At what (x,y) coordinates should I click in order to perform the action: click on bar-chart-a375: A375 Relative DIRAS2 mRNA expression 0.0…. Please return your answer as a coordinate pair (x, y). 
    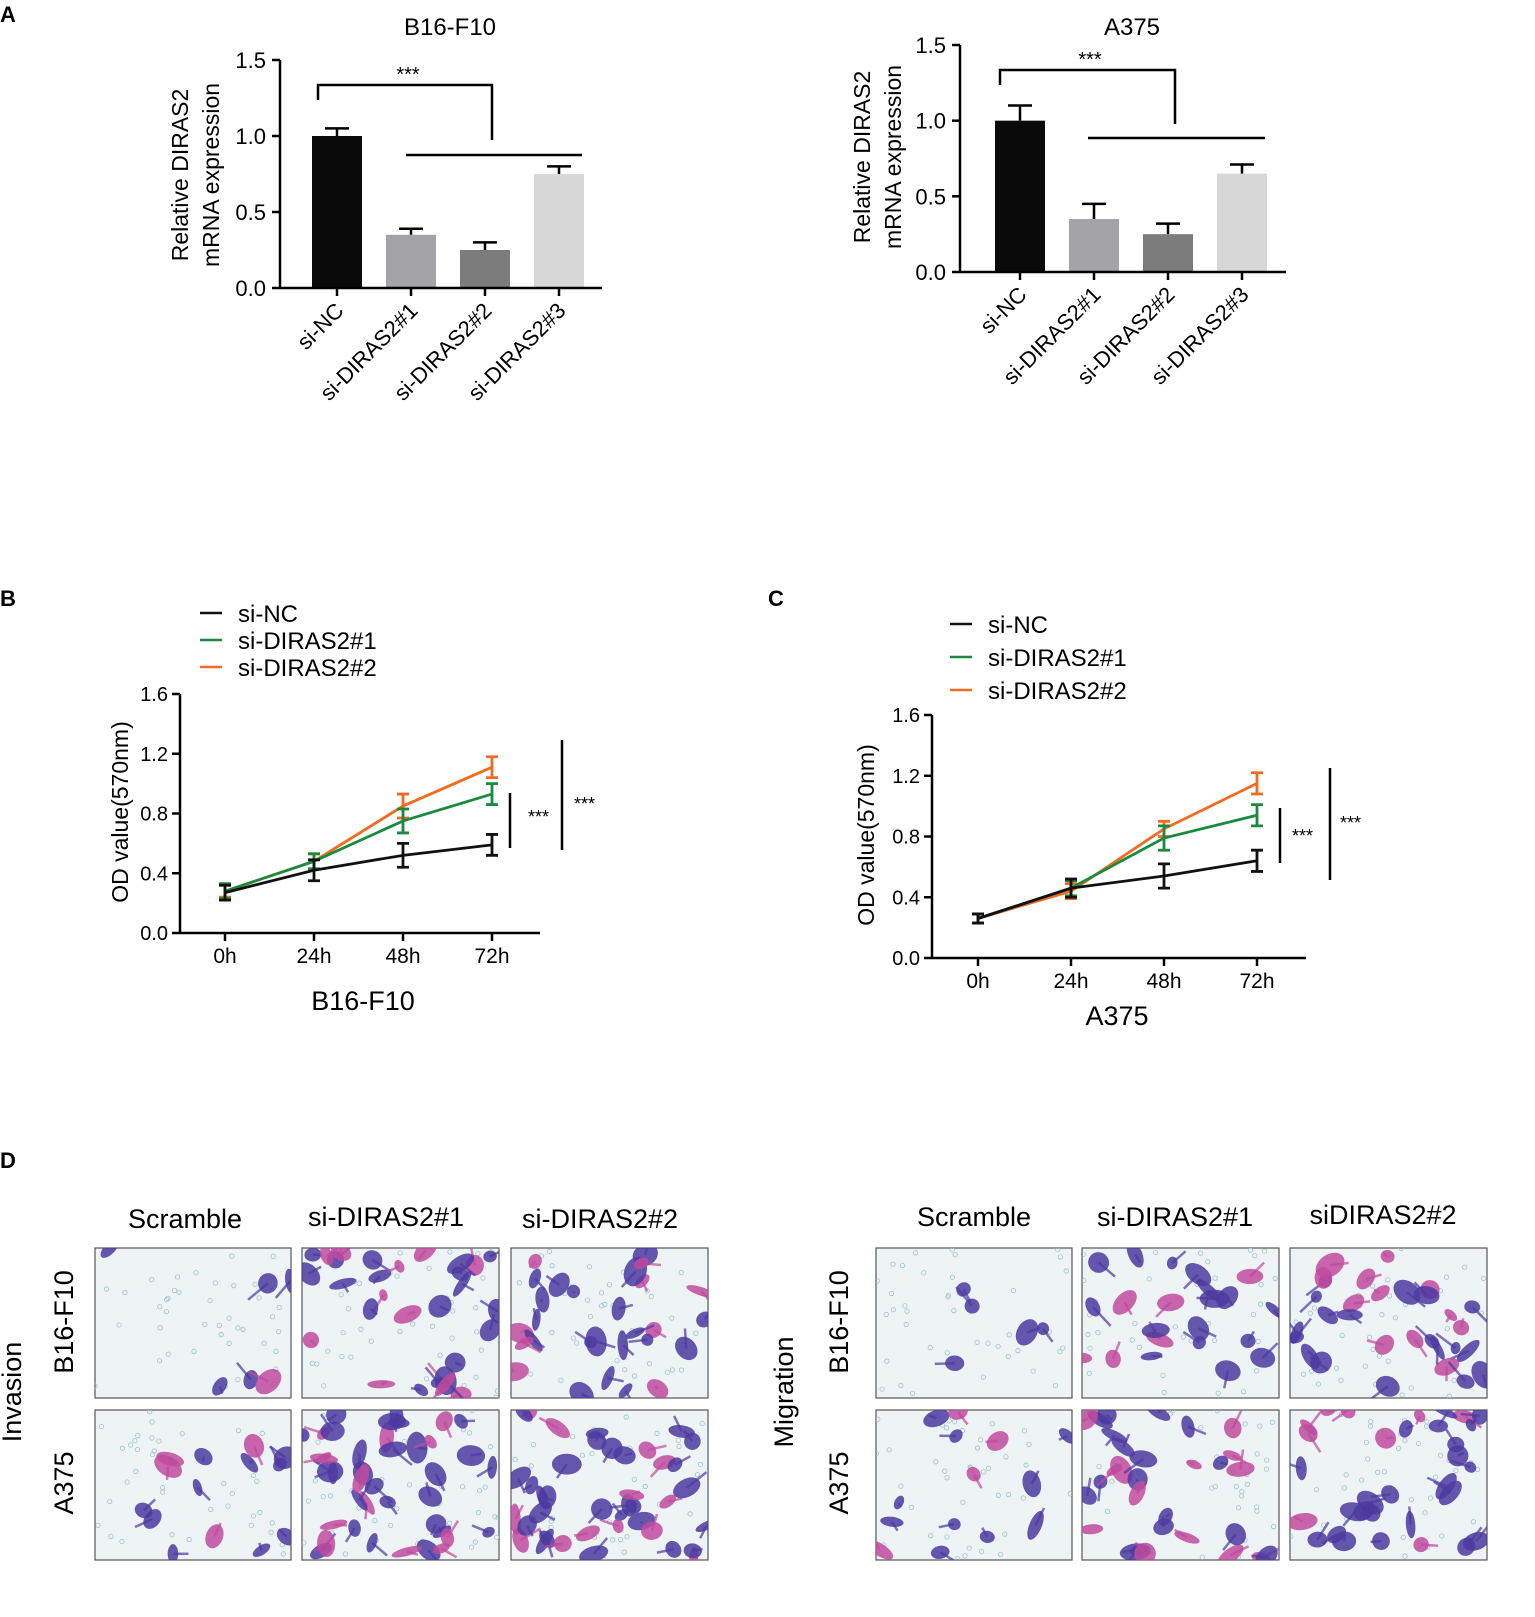
    Looking at the image, I should click on (1067, 201).